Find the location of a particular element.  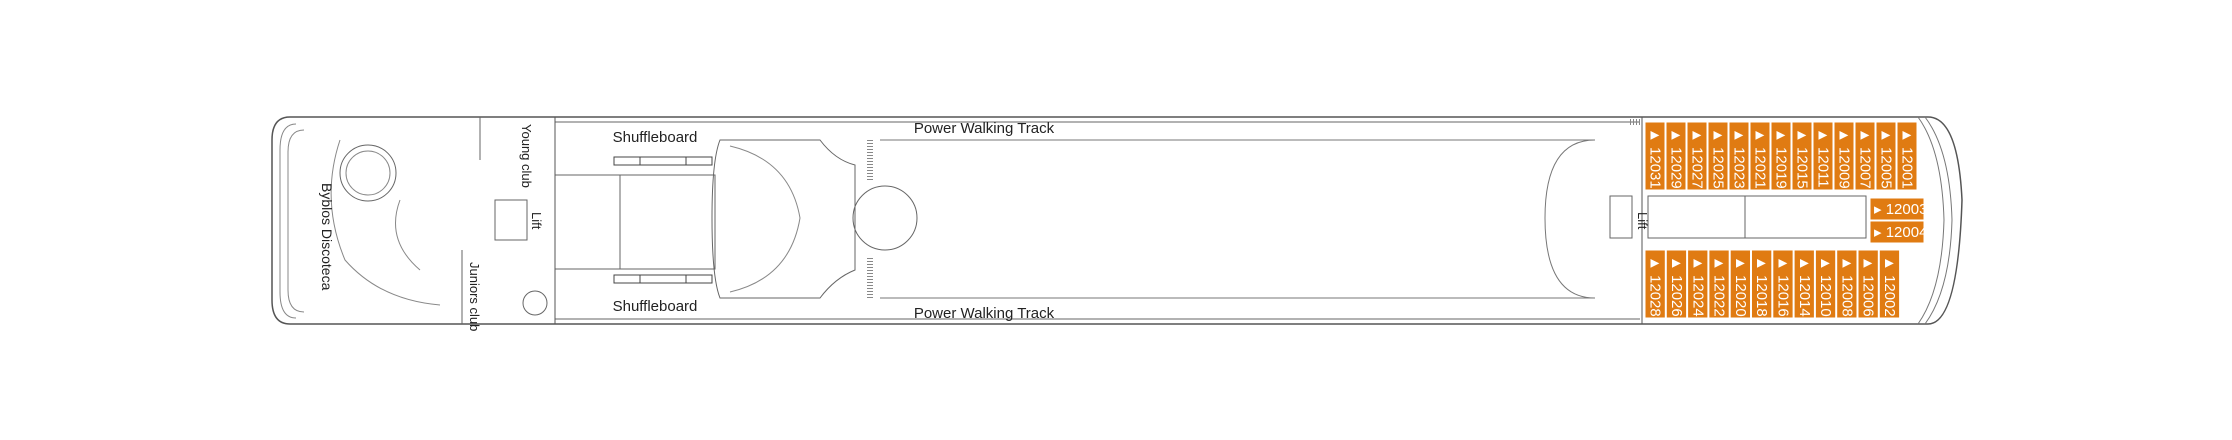

stern-circle-inner is located at coordinates (368, 173).